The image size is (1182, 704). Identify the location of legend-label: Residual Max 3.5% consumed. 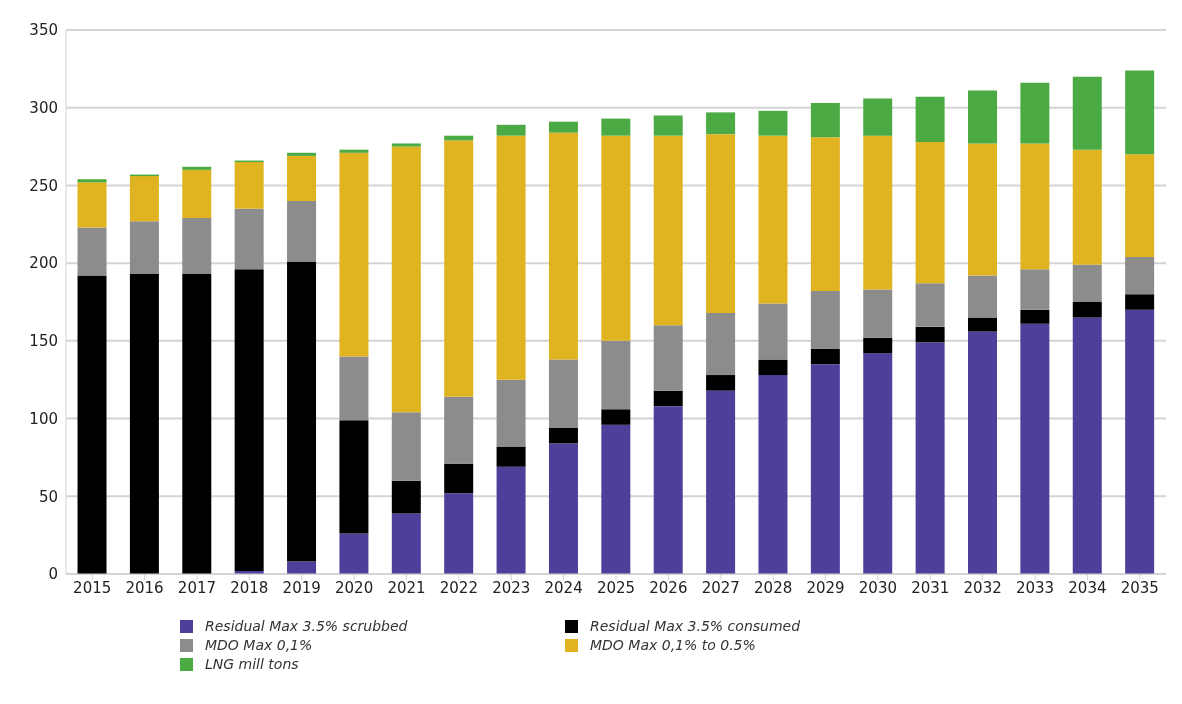
(695, 626).